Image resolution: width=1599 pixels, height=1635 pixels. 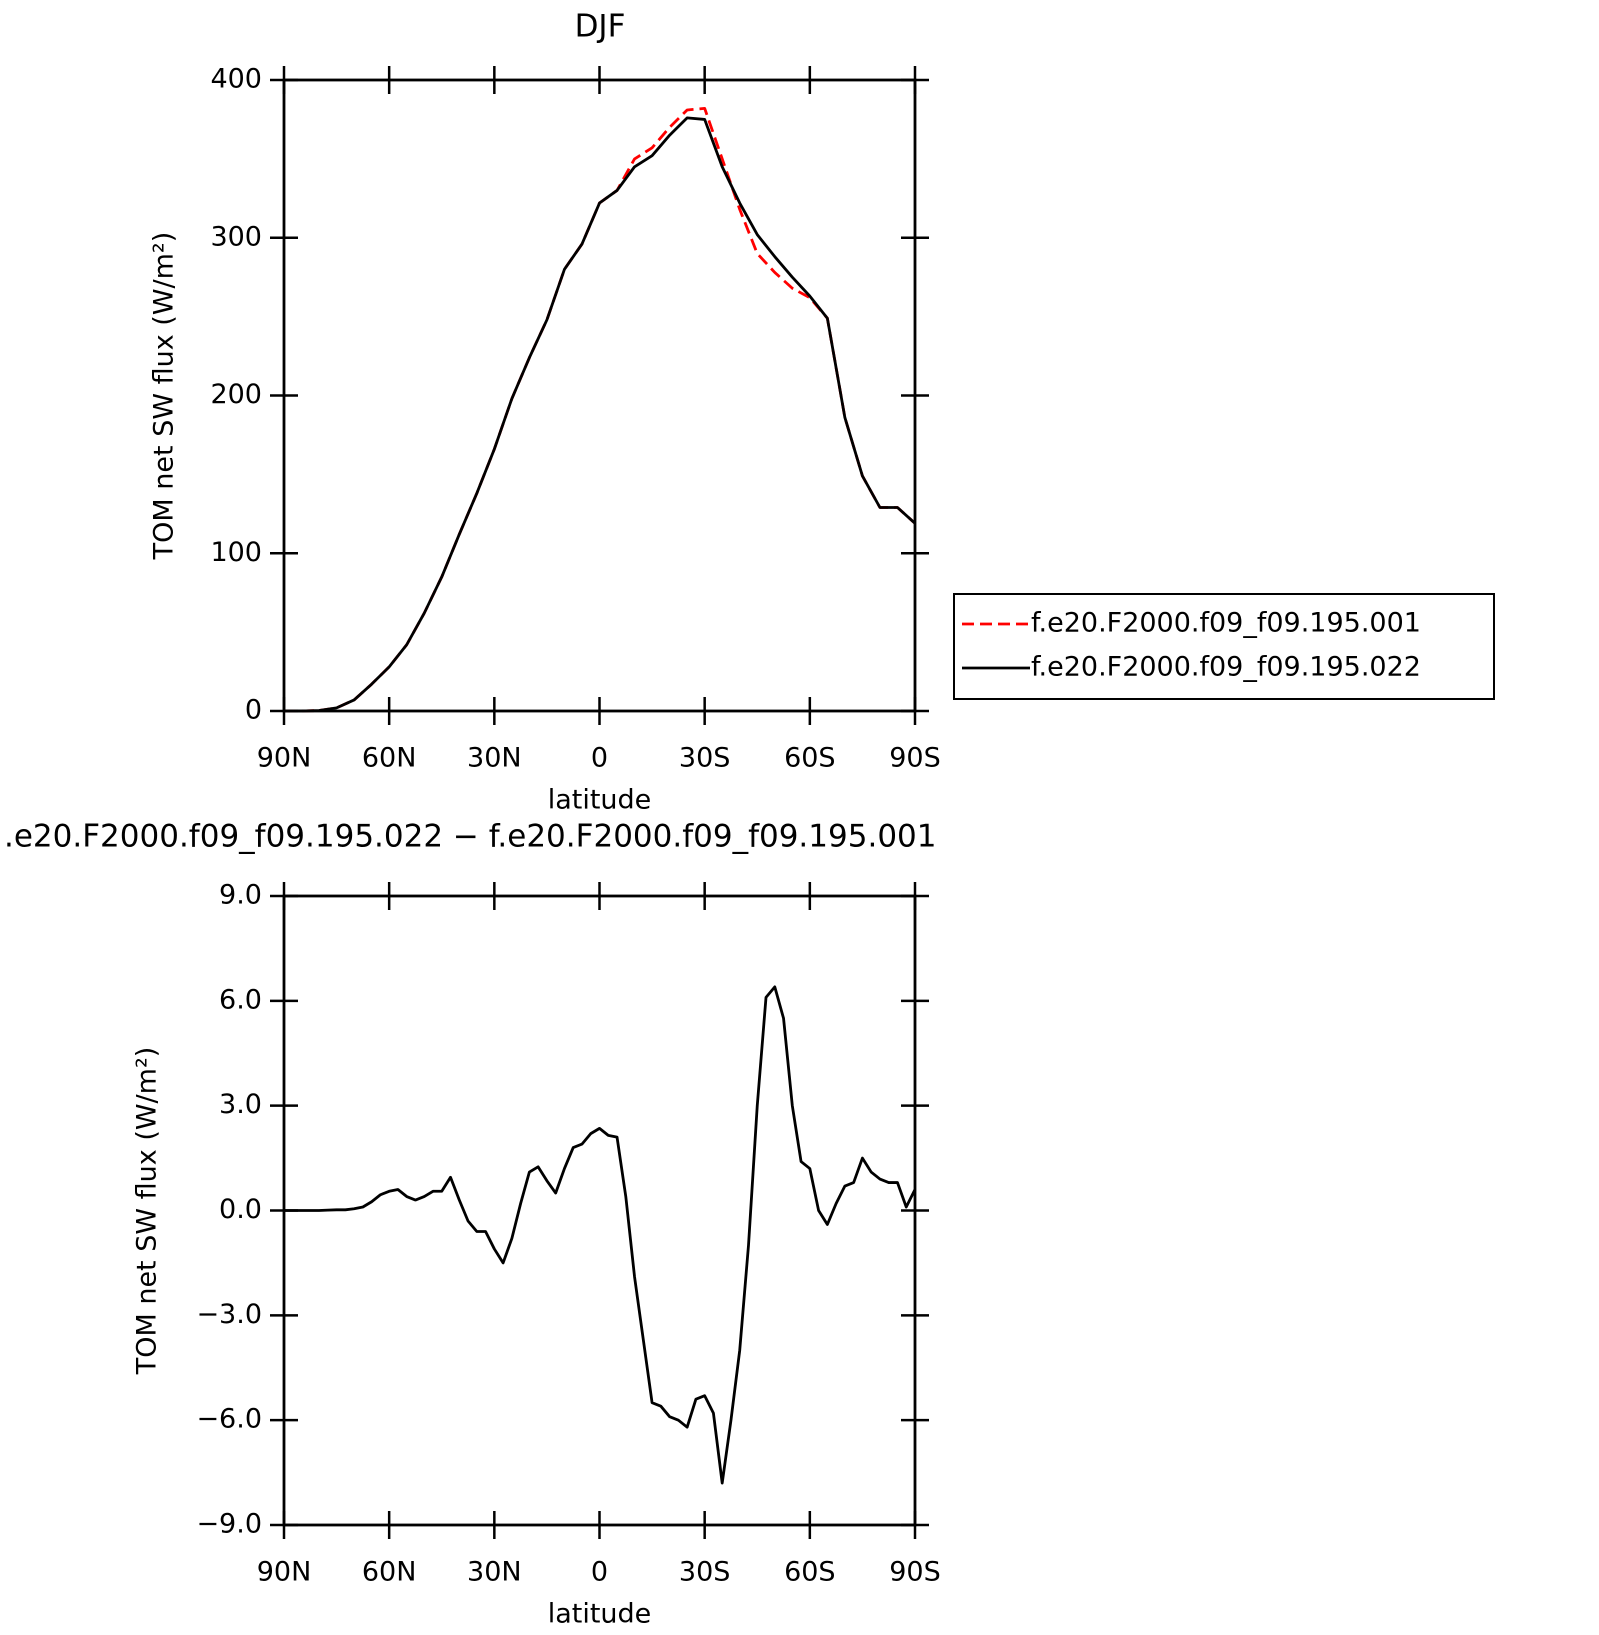 What do you see at coordinates (600, 27) in the screenshot?
I see `chart-title: DJF` at bounding box center [600, 27].